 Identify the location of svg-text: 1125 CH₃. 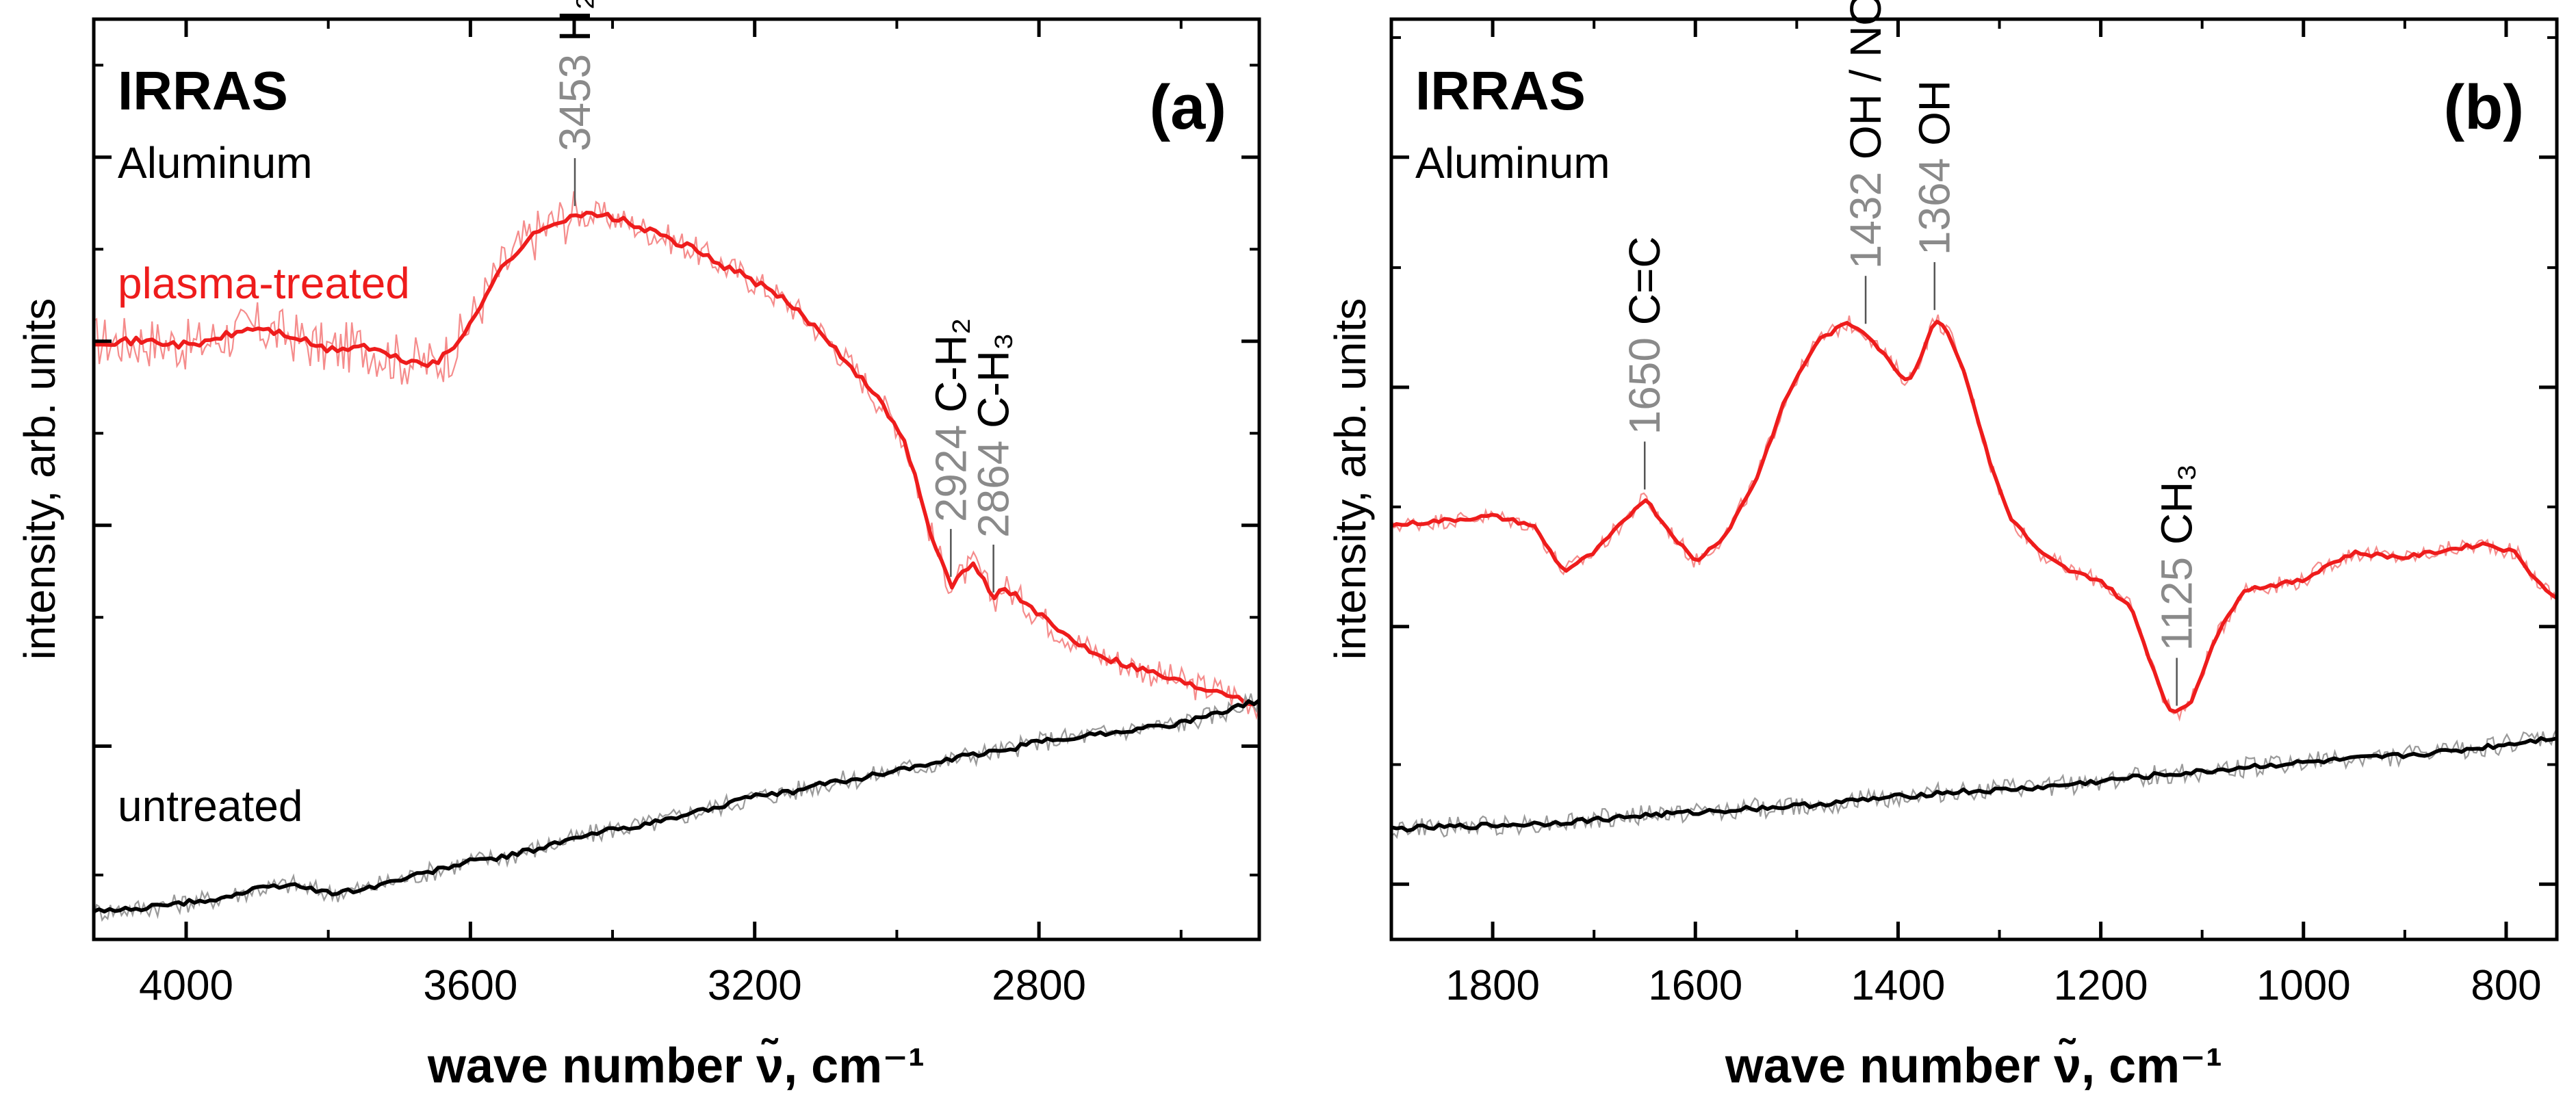
(2177, 557).